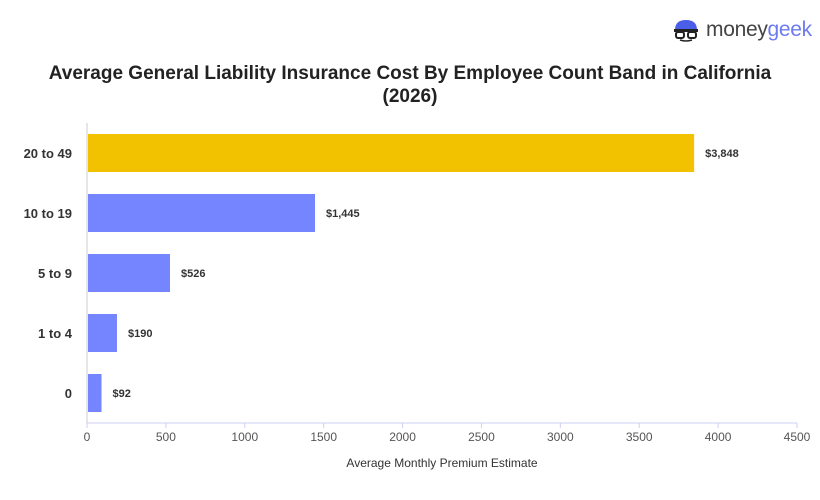  I want to click on moneygeek-logo: money geek, so click(742, 30).